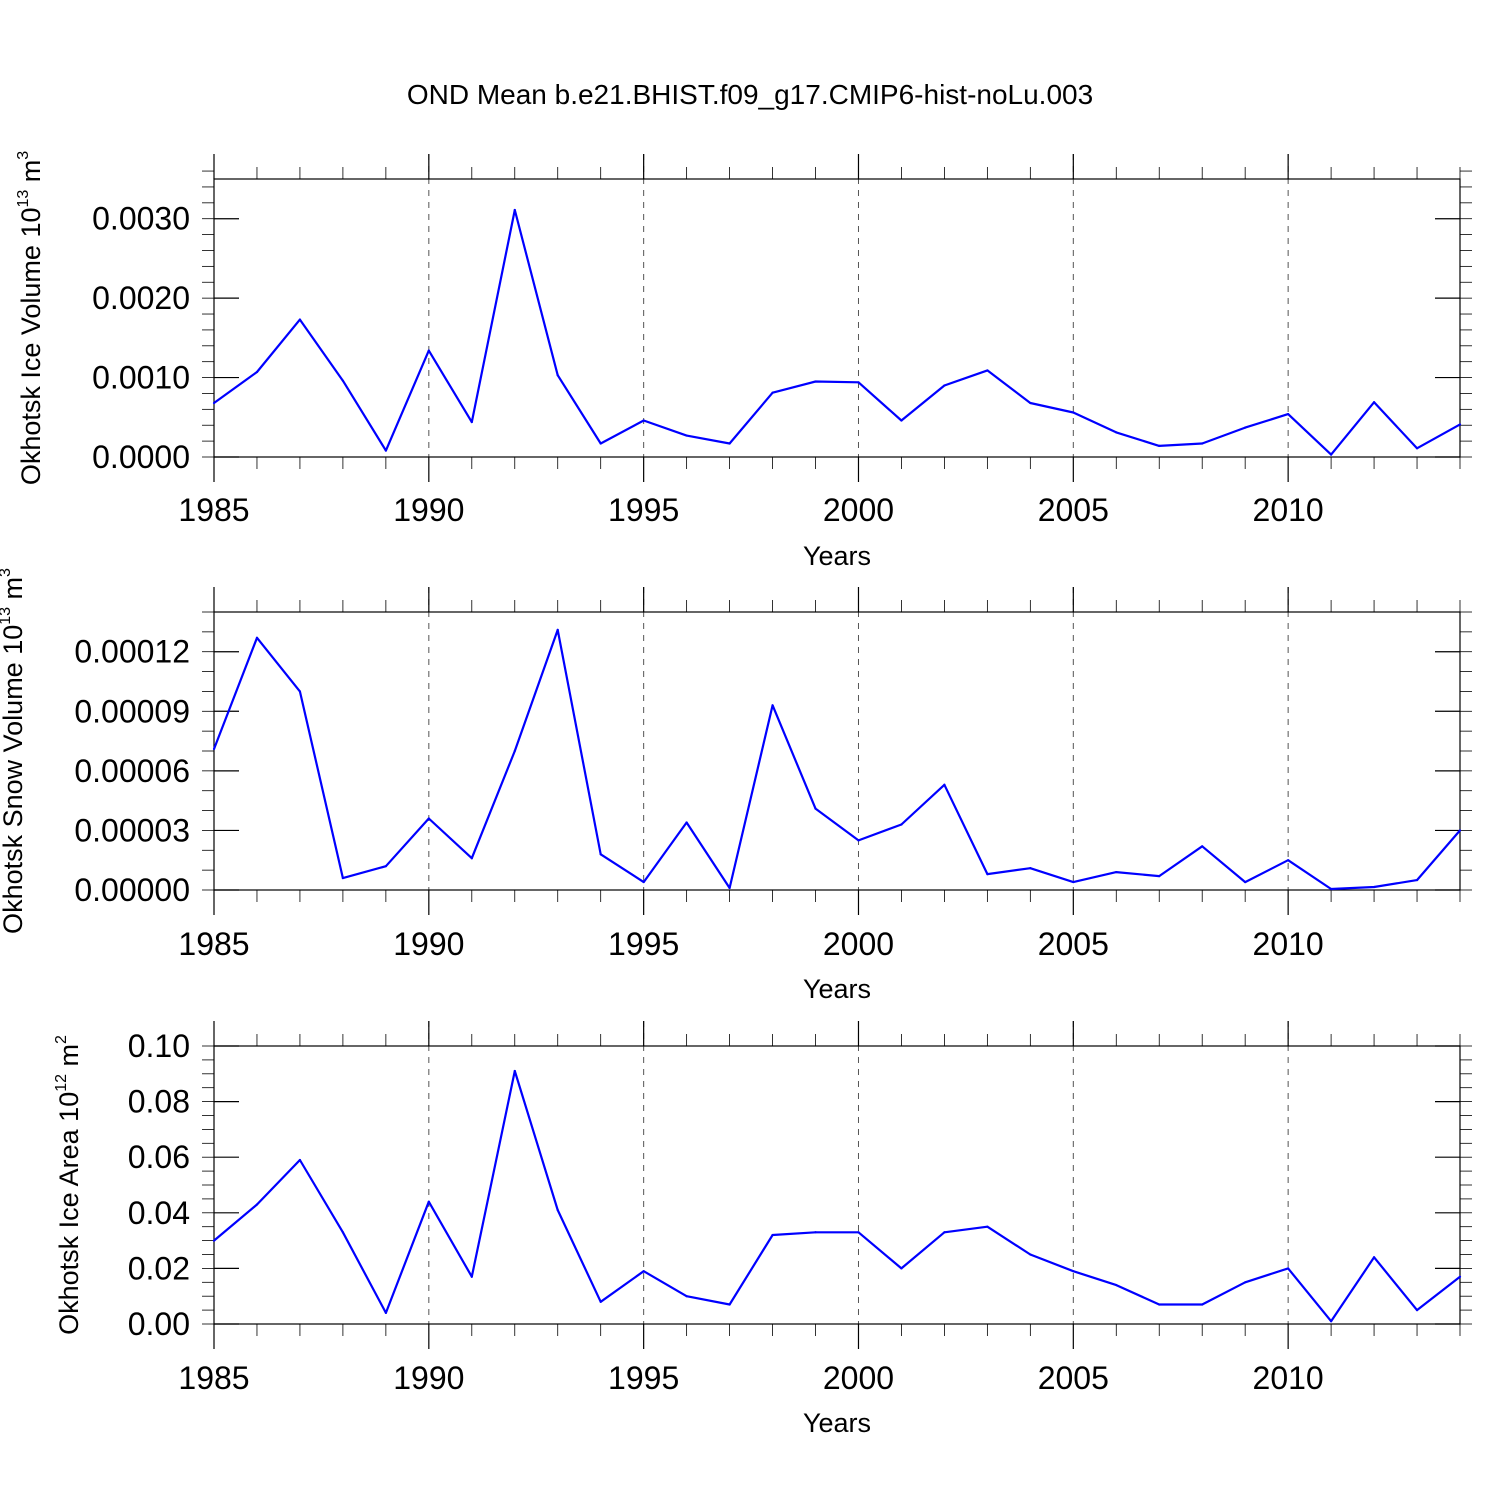  I want to click on data-point-2005, so click(1073, 1271).